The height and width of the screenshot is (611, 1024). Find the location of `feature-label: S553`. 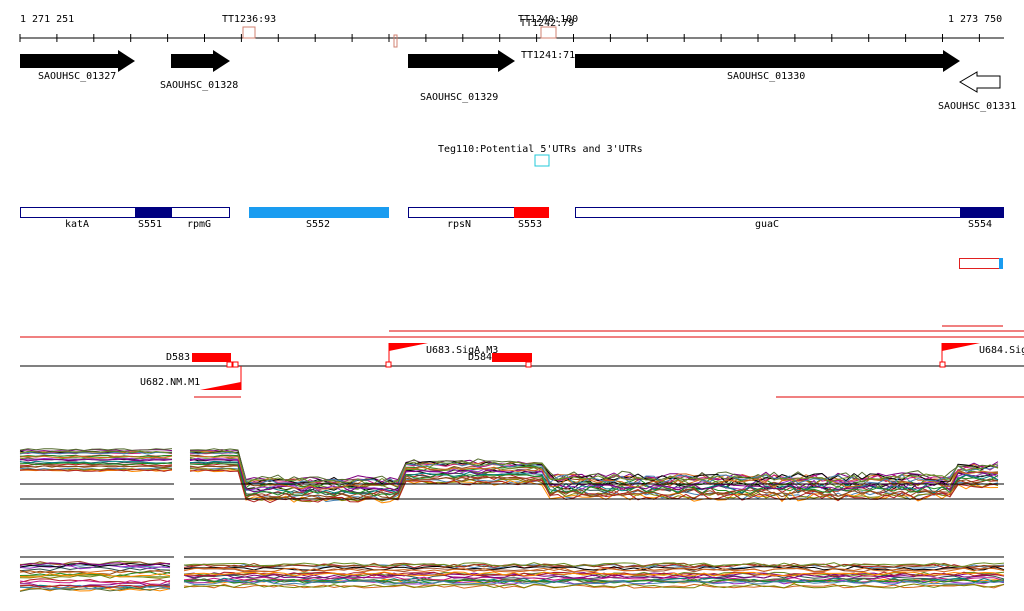

feature-label: S553 is located at coordinates (530, 224).